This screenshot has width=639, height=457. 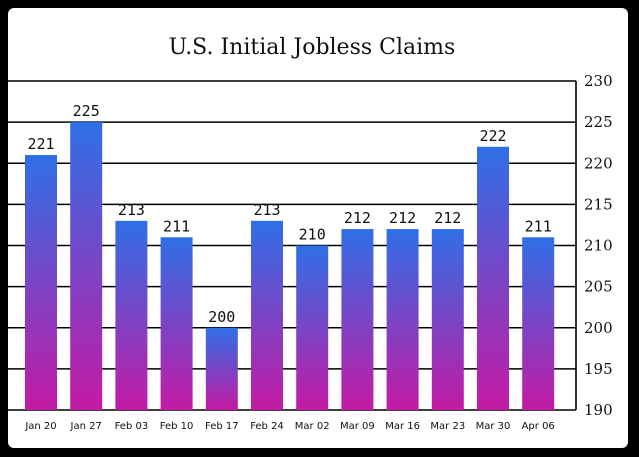 I want to click on x-tick-label: Jan 27, so click(x=86, y=426).